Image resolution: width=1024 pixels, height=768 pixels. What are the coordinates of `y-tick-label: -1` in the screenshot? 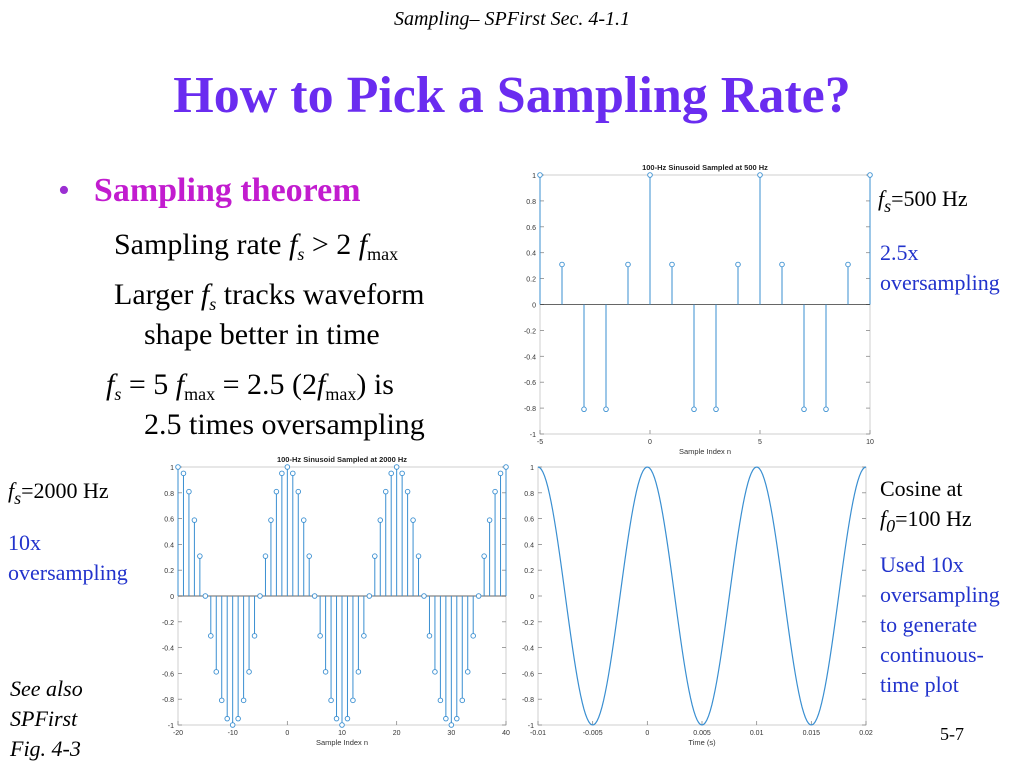 It's located at (533, 435).